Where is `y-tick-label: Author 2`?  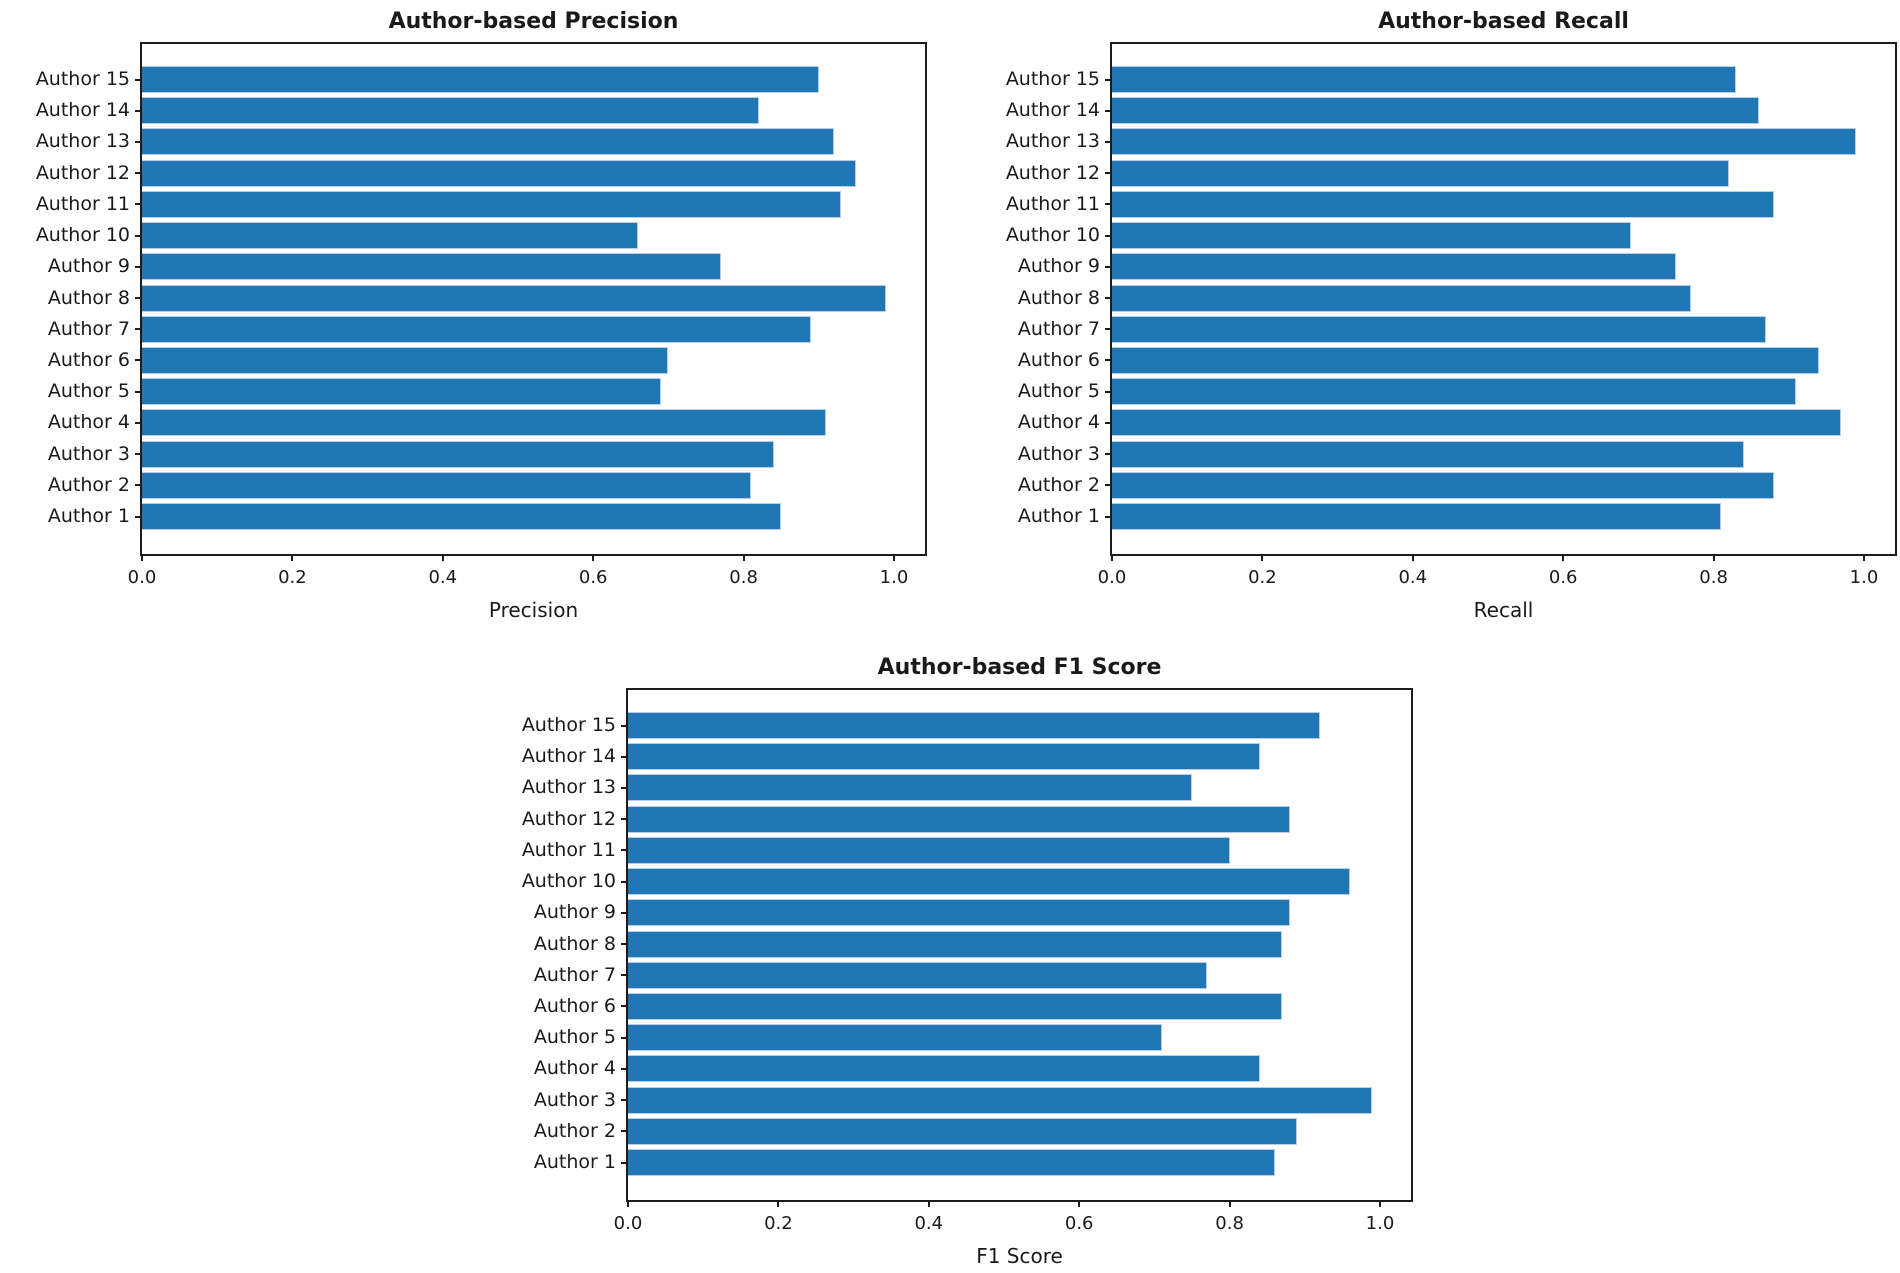
y-tick-label: Author 2 is located at coordinates (1058, 484).